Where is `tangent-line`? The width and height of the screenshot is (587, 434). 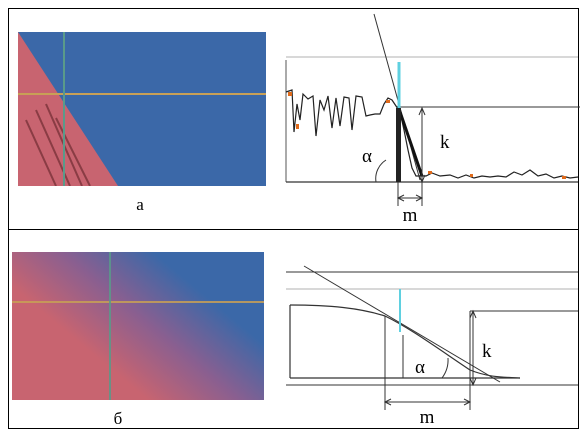
tangent-line is located at coordinates (402, 324).